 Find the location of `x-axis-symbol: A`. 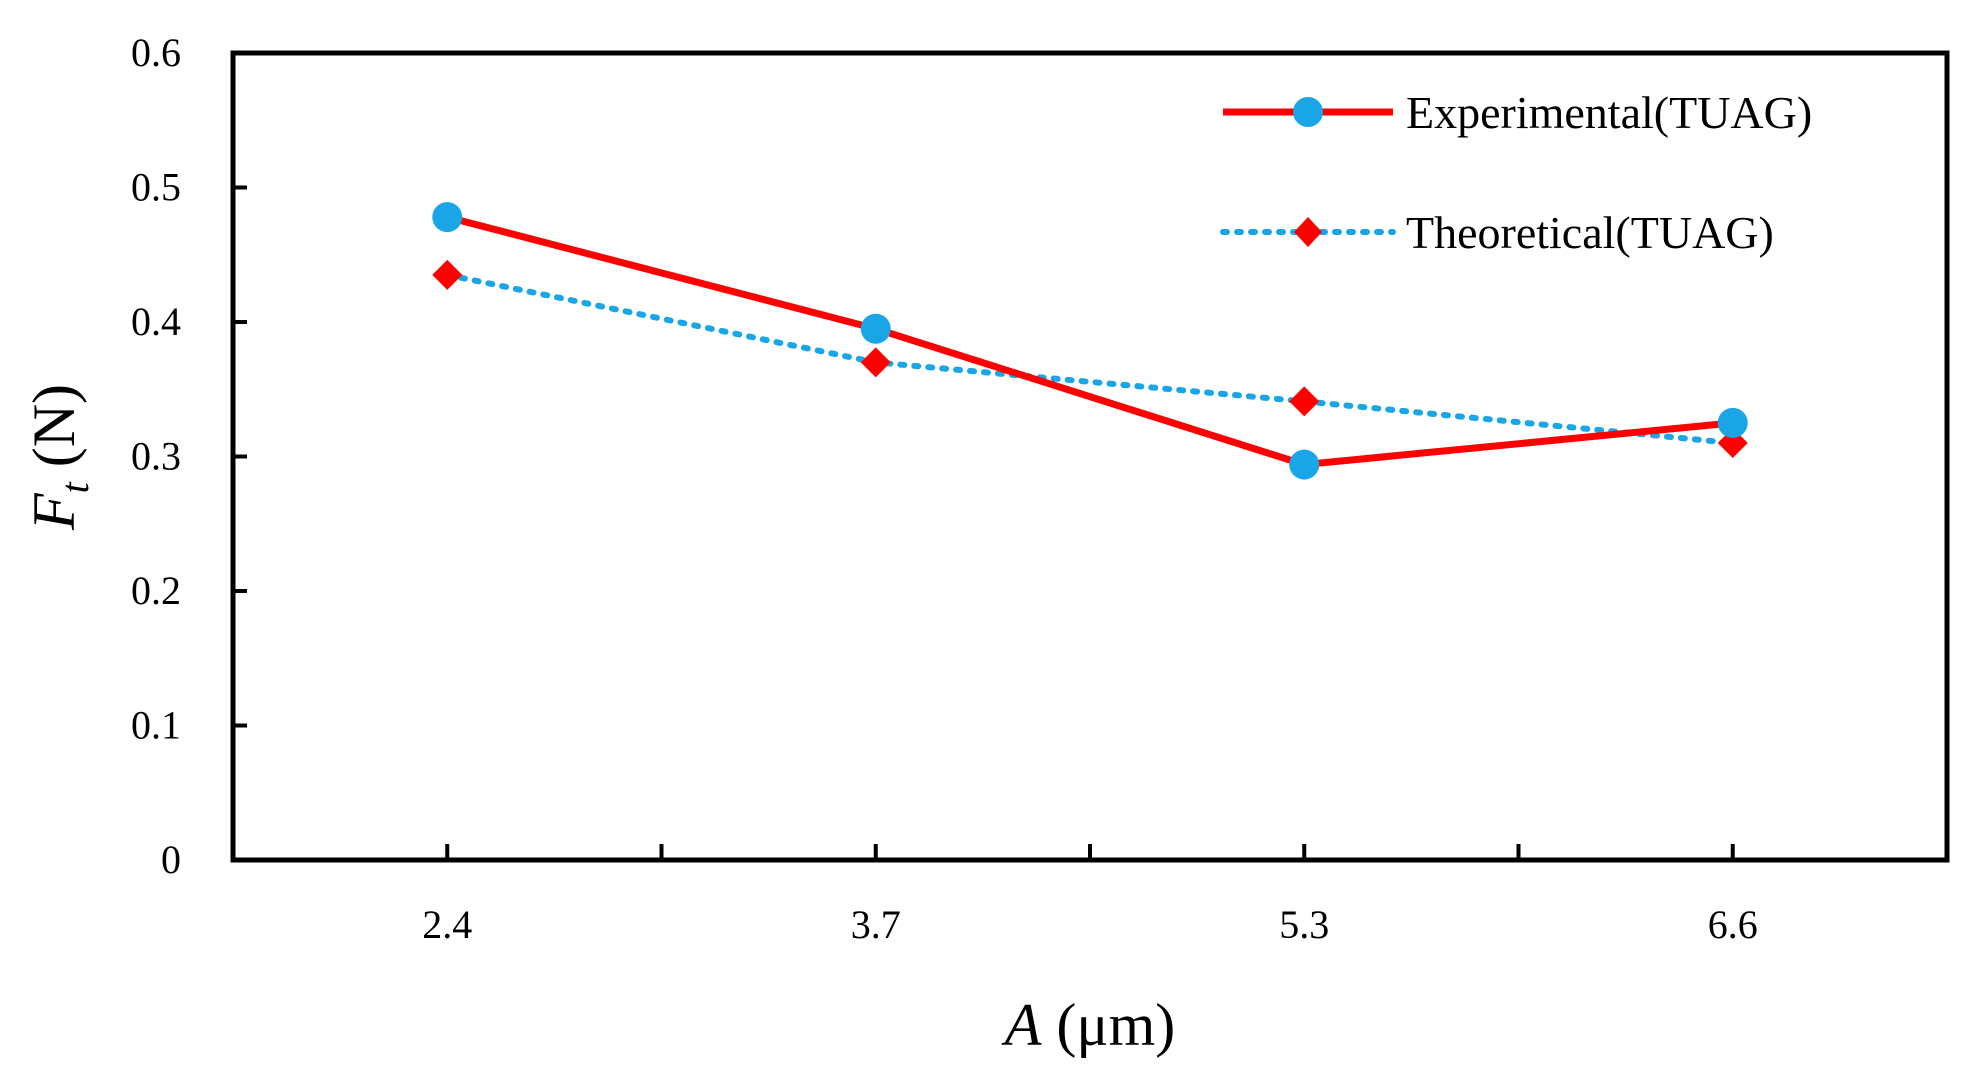

x-axis-symbol: A is located at coordinates (1021, 1025).